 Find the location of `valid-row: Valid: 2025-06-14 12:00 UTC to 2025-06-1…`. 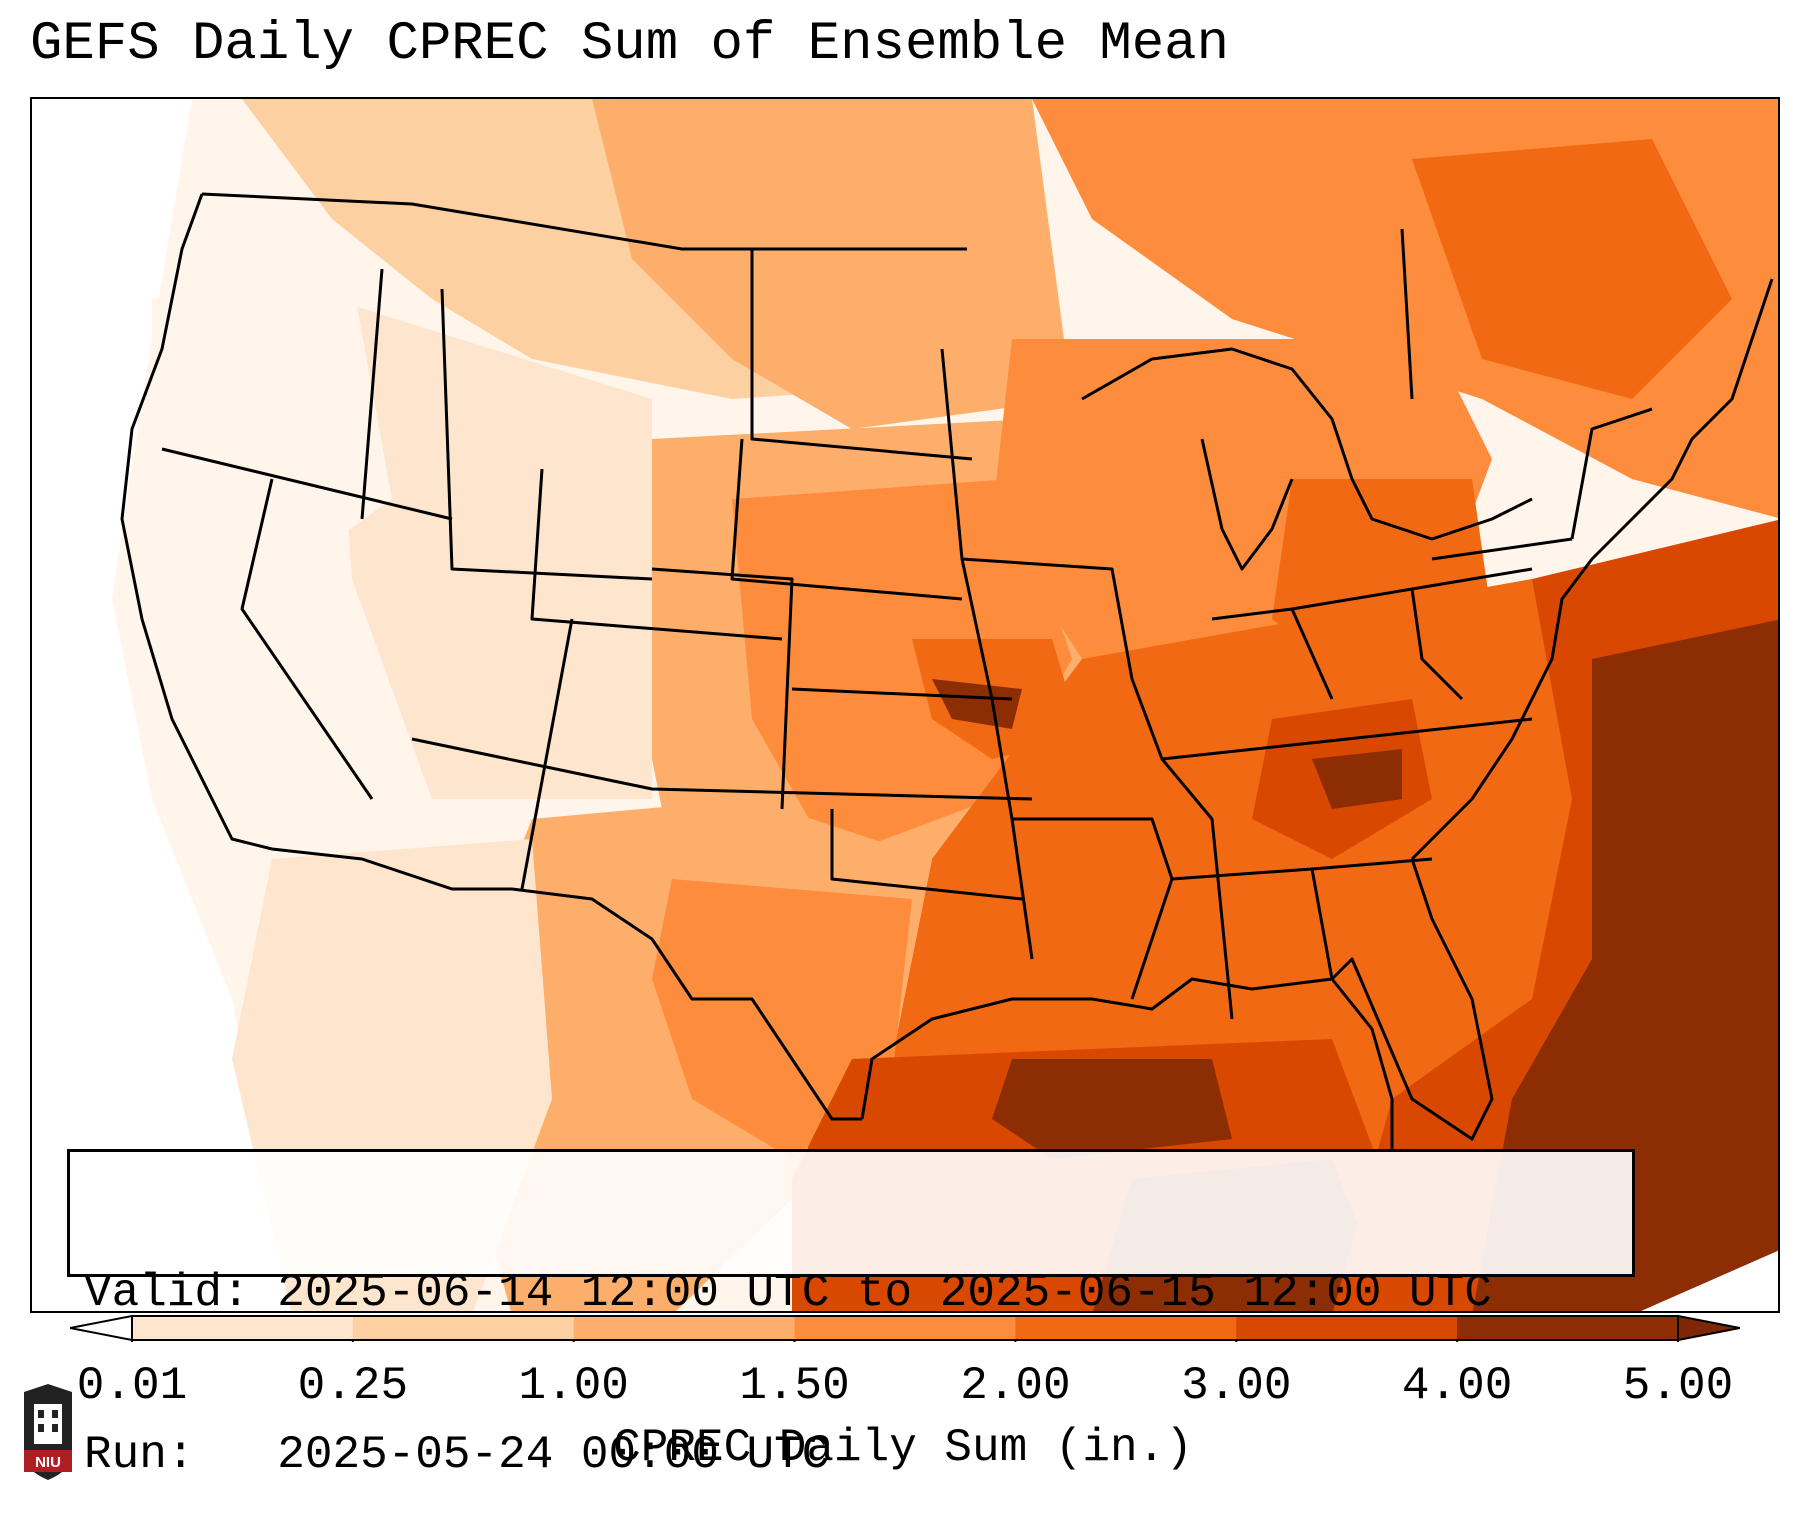

valid-row: Valid: 2025-06-14 12:00 UTC to 2025-06-1… is located at coordinates (851, 1293).